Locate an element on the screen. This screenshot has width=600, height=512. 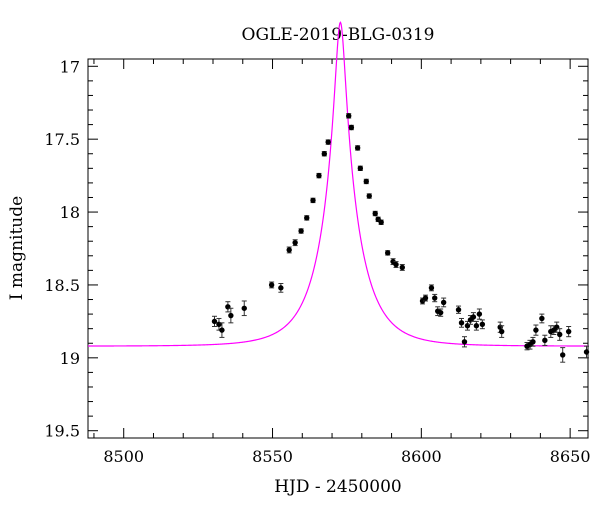
x-axis-title: HJD - 2450000 is located at coordinates (338, 487).